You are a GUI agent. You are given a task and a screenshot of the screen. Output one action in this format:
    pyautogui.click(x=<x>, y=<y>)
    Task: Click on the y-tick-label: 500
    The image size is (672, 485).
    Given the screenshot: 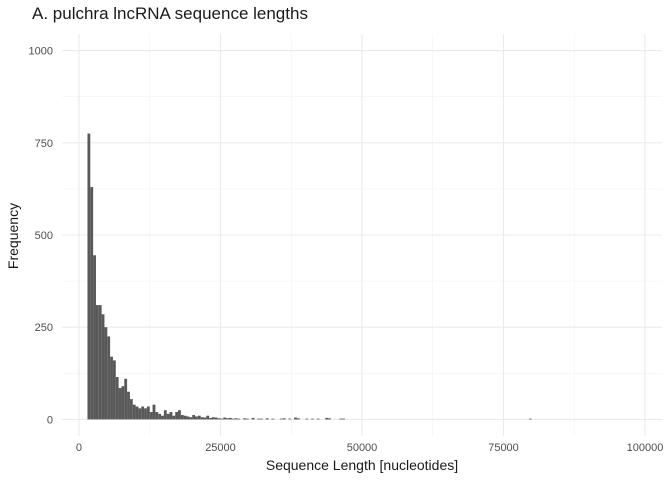 What is the action you would take?
    pyautogui.click(x=44, y=236)
    